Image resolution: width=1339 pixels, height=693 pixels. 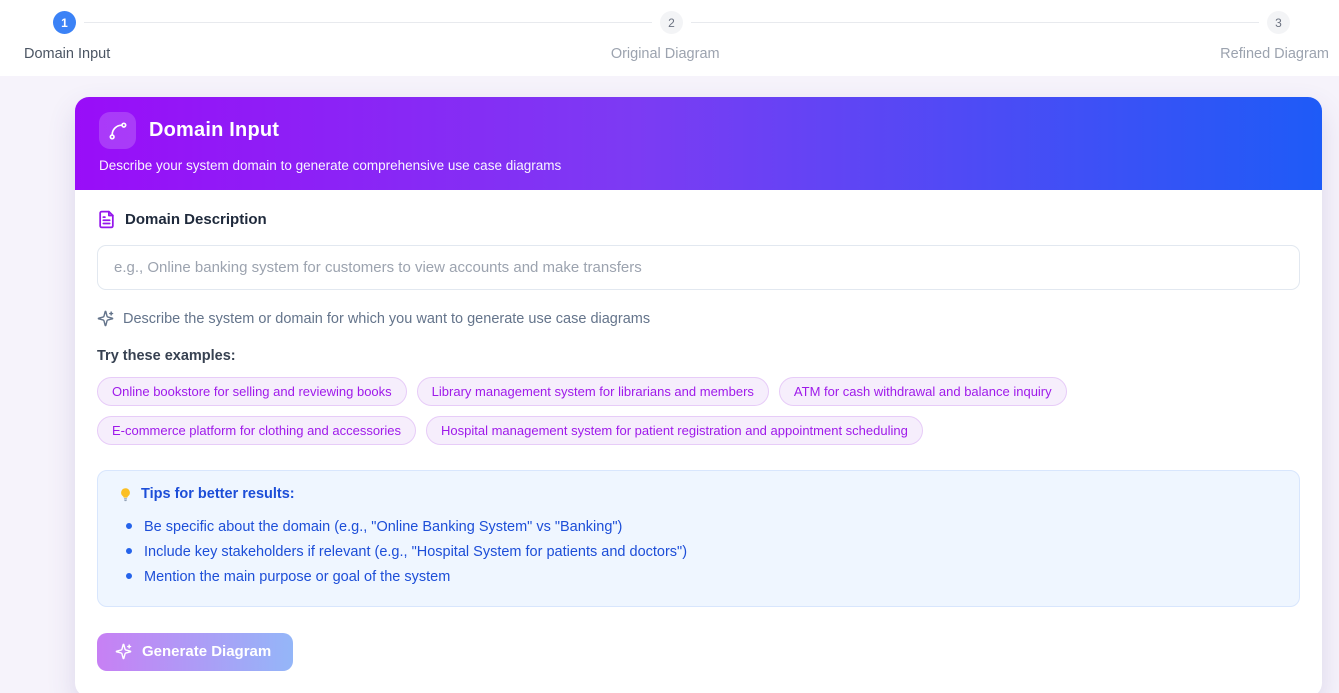 I want to click on stepper-track: 1 2 3, so click(x=669, y=22).